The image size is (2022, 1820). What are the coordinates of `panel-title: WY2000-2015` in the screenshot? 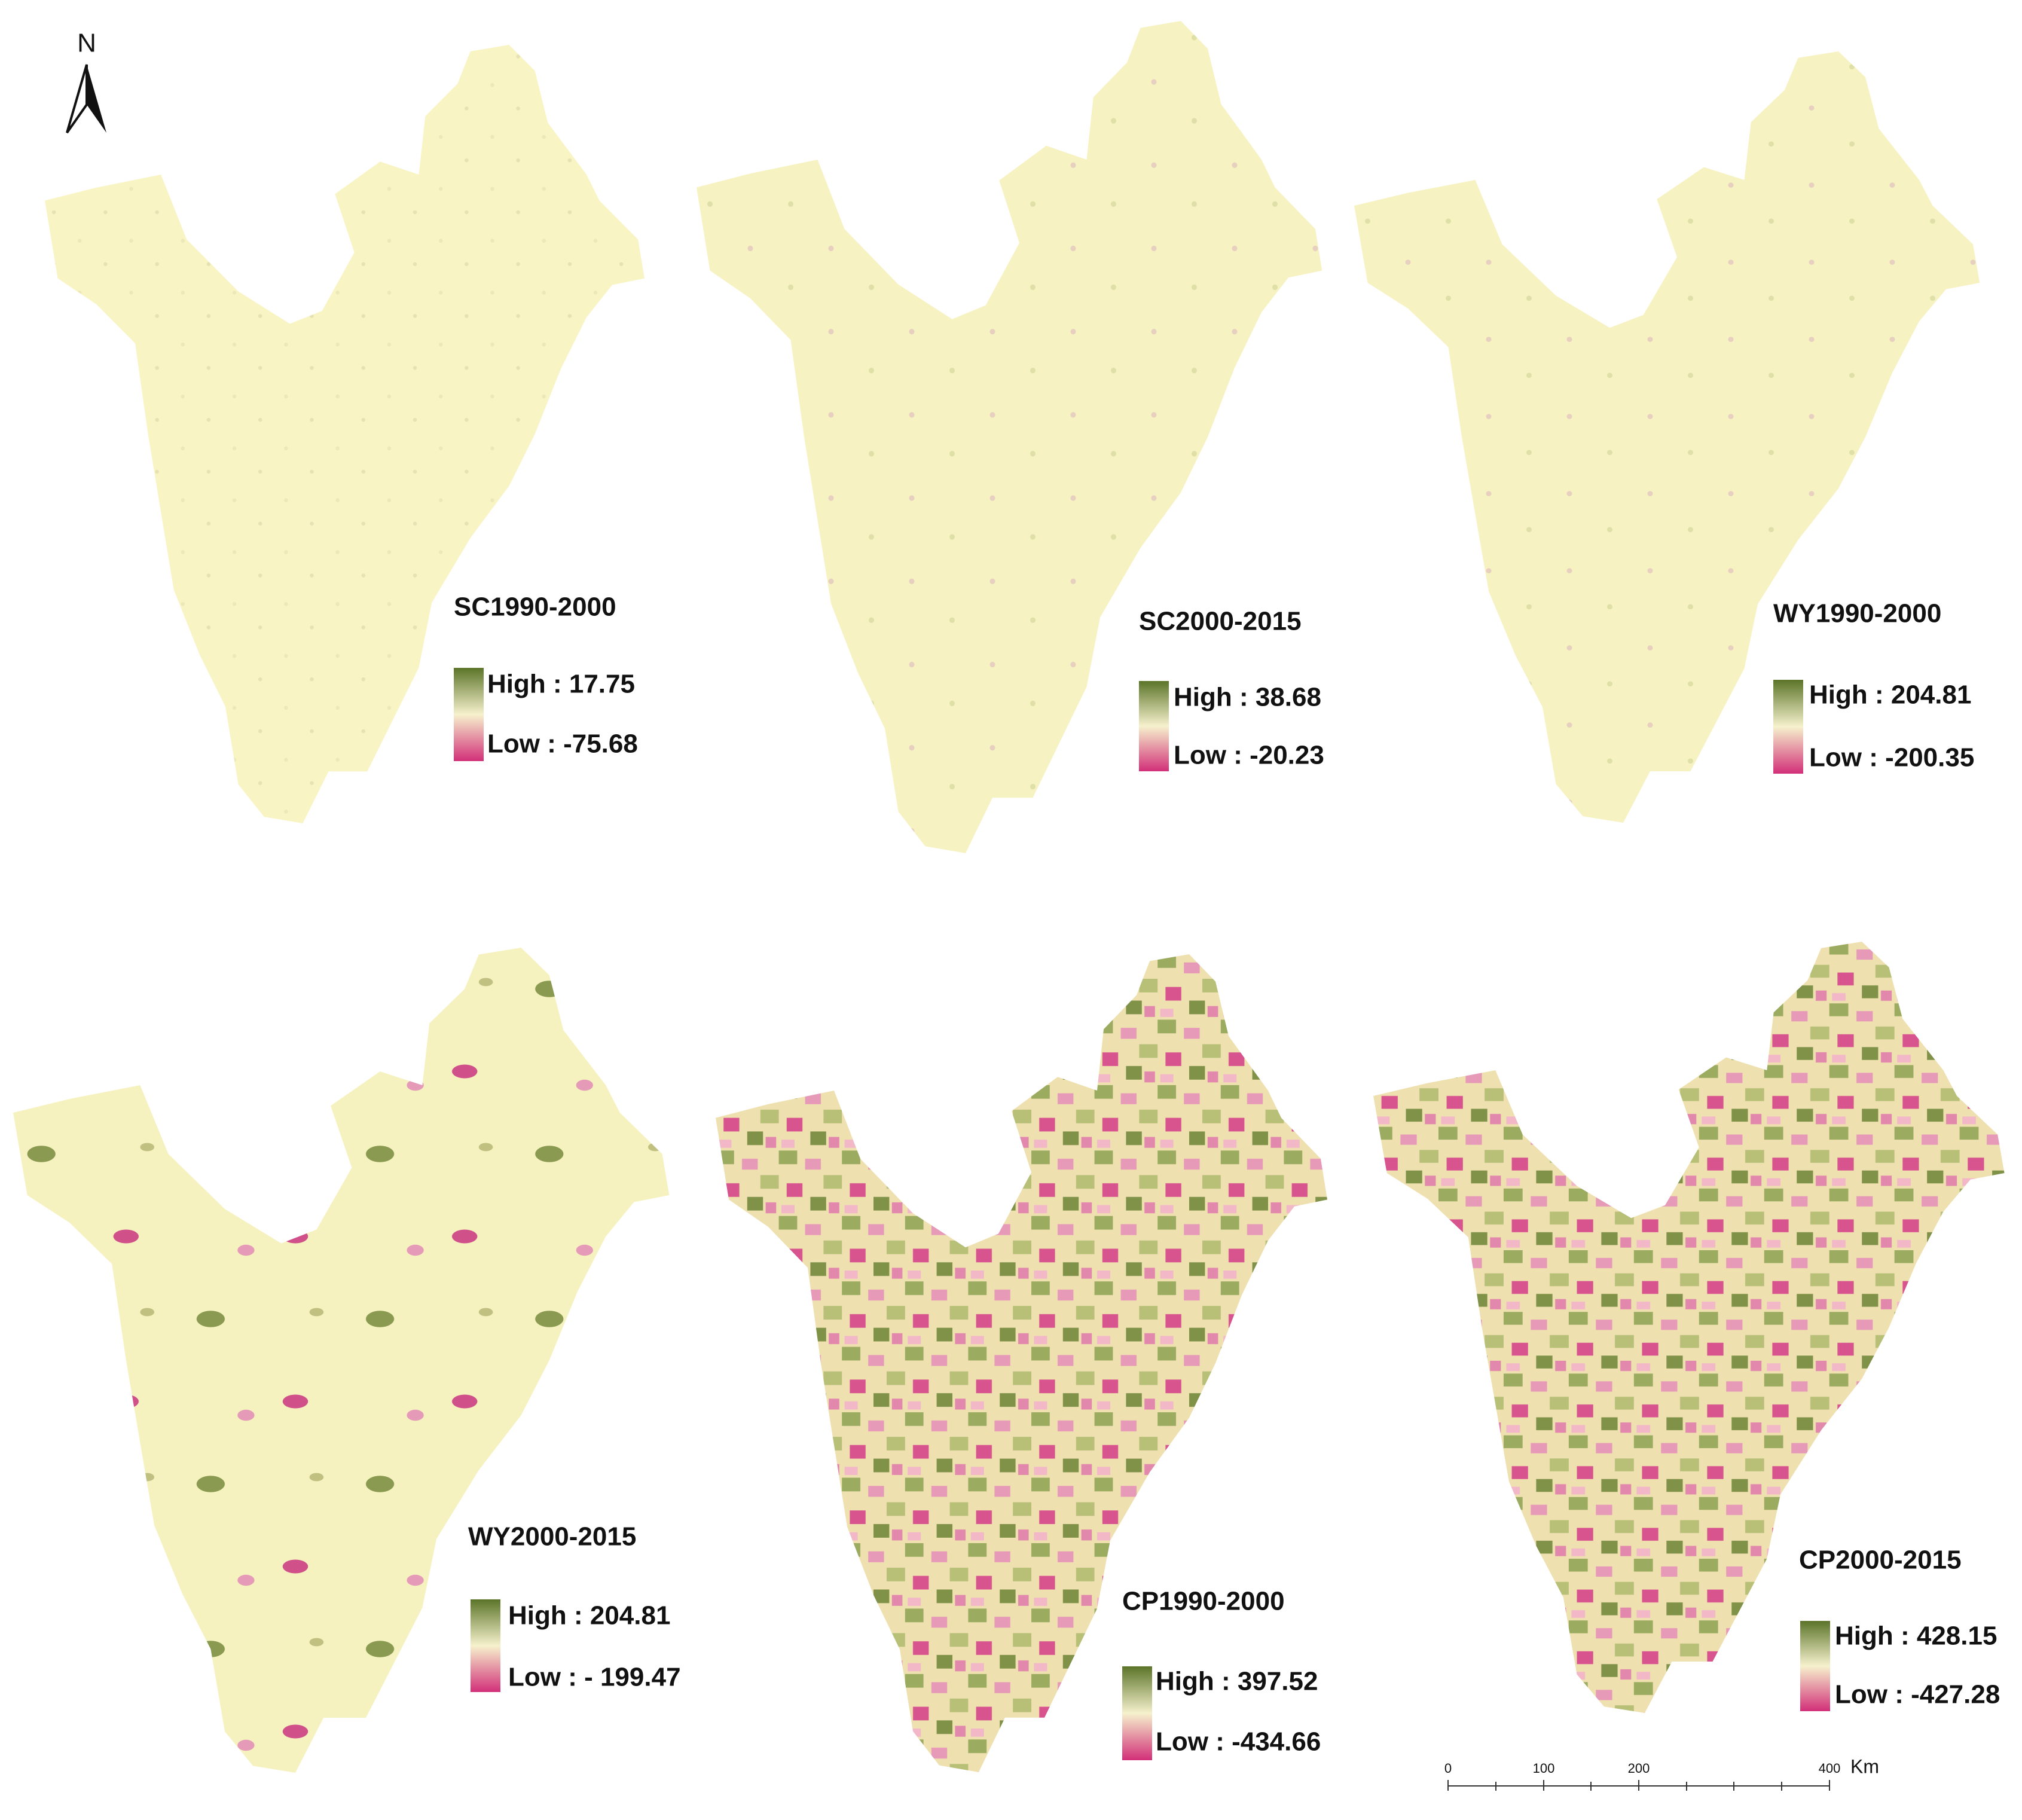 It's located at (552, 1537).